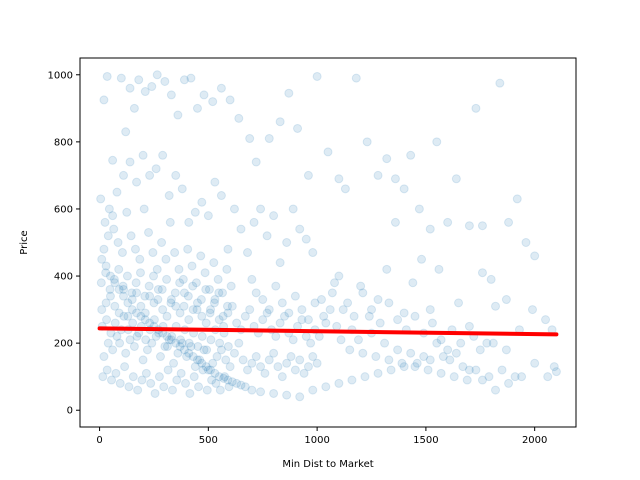 Image resolution: width=640 pixels, height=480 pixels. What do you see at coordinates (328, 331) in the screenshot?
I see `regression-line-layer` at bounding box center [328, 331].